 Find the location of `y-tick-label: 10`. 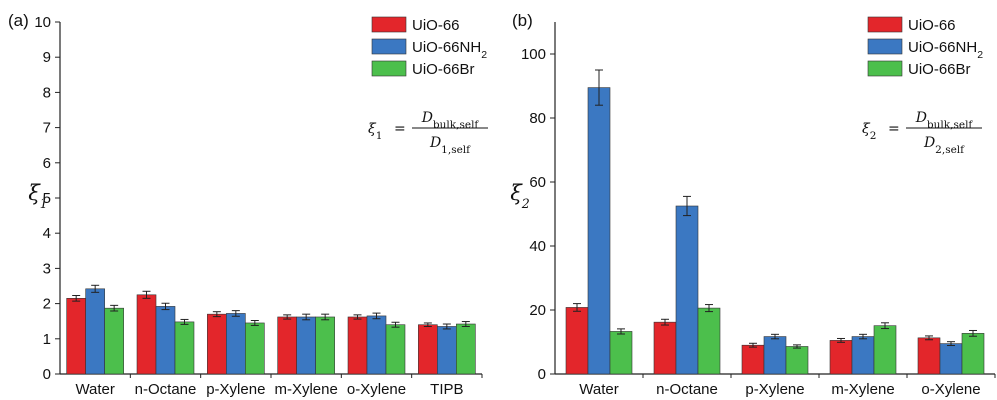

y-tick-label: 10 is located at coordinates (42, 22).